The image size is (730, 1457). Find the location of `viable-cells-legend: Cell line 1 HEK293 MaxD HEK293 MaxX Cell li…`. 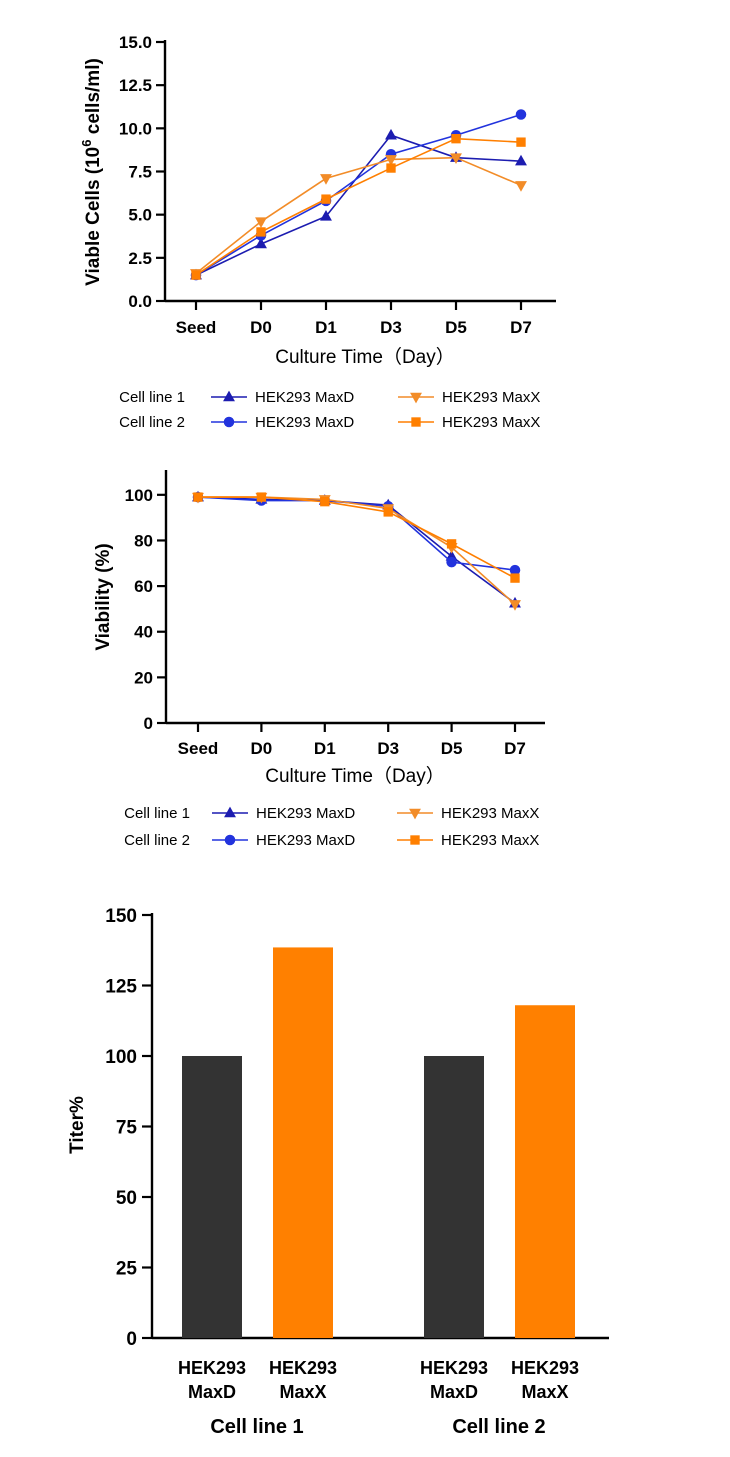

viable-cells-legend: Cell line 1 HEK293 MaxD HEK293 MaxX Cell li… is located at coordinates (329, 410).